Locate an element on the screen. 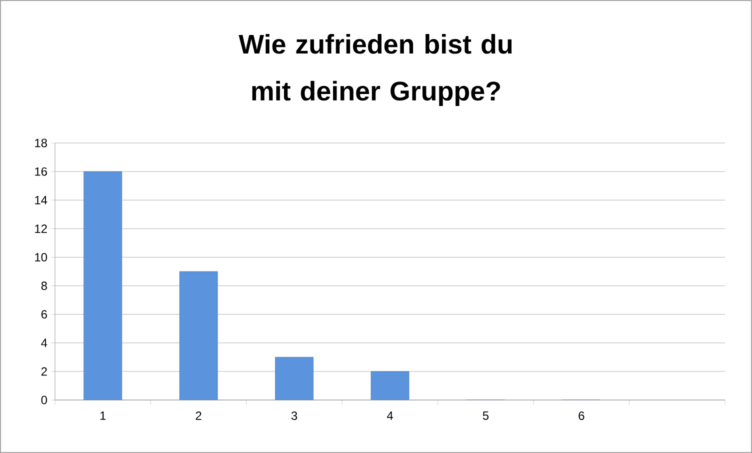  y-tick-label: 10 is located at coordinates (41, 257).